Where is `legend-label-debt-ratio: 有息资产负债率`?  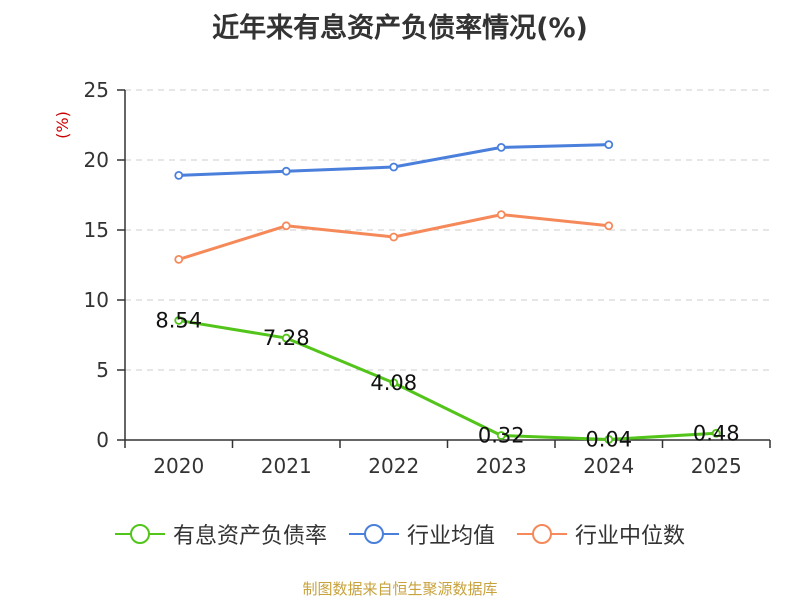
legend-label-debt-ratio: 有息资产负债率 is located at coordinates (249, 536).